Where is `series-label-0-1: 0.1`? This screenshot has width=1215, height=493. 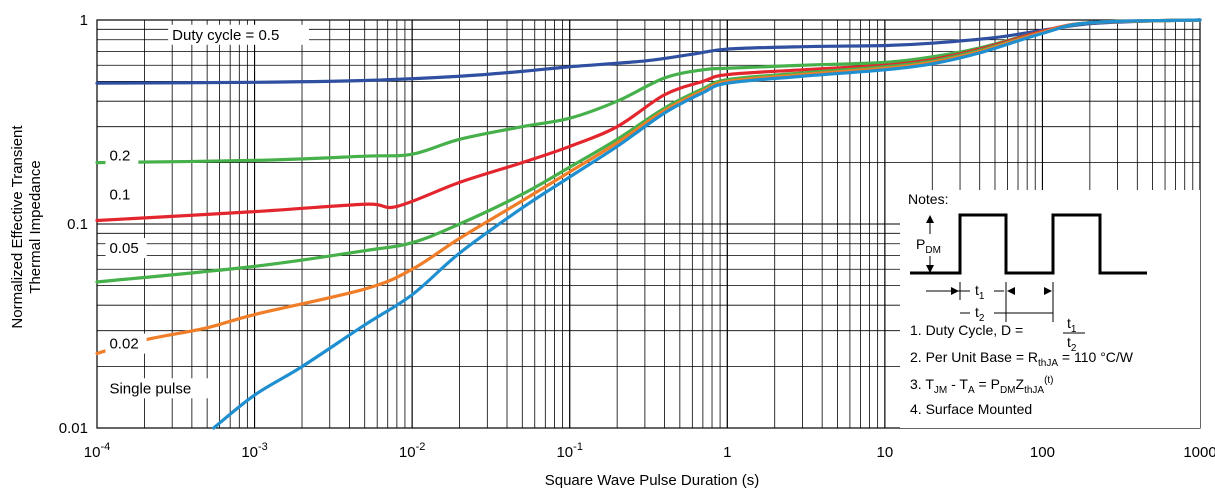 series-label-0-1: 0.1 is located at coordinates (119, 194).